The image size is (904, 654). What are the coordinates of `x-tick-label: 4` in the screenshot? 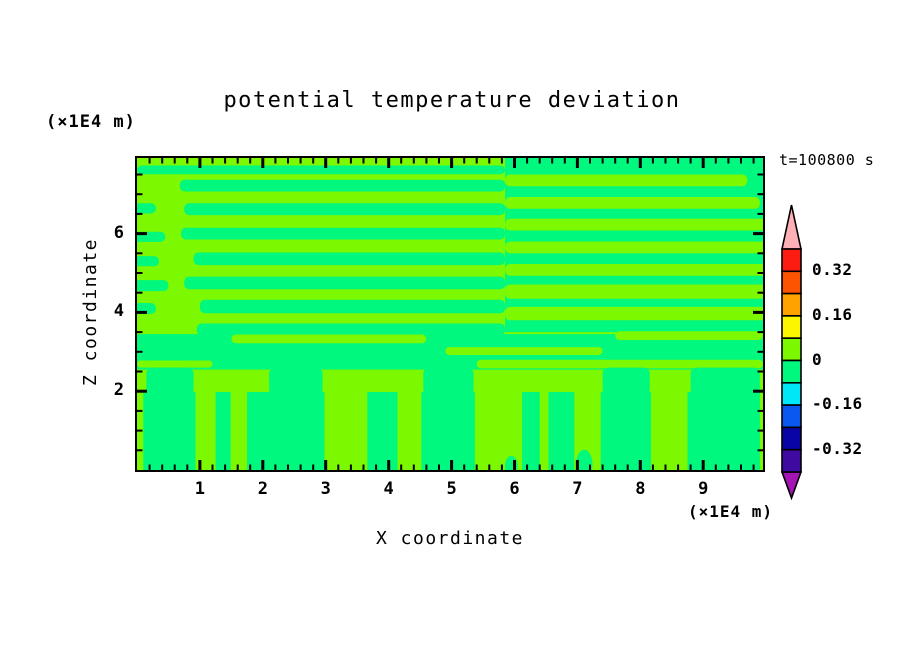 It's located at (388, 489).